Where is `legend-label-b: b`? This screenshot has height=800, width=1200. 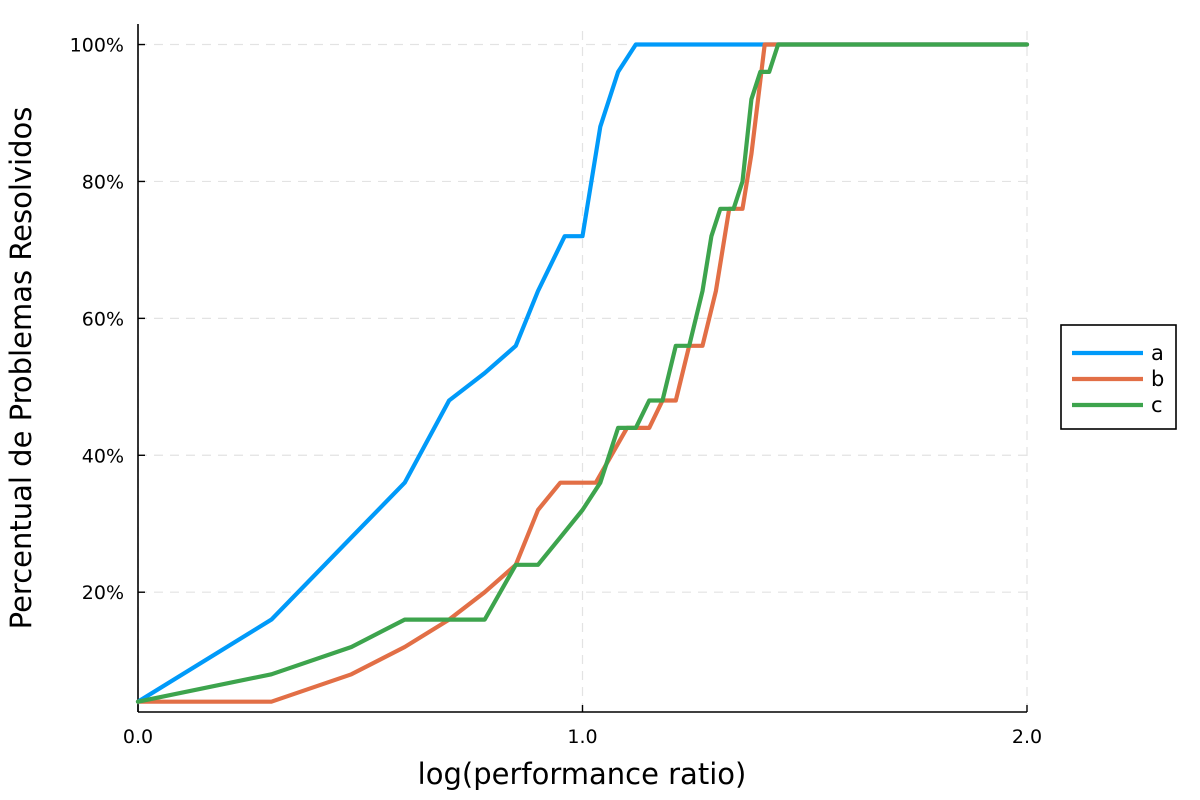 legend-label-b: b is located at coordinates (1157, 379).